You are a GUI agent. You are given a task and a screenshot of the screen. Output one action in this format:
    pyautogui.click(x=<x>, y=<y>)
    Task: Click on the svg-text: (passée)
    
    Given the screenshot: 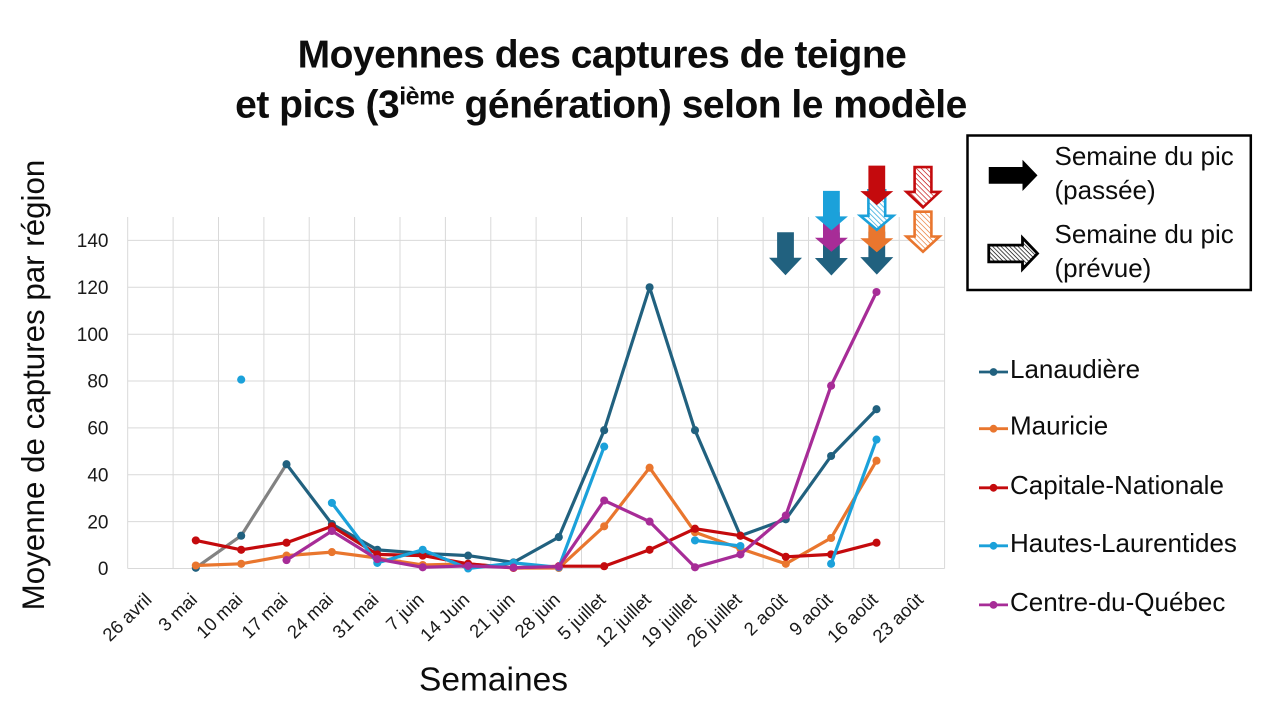 What is the action you would take?
    pyautogui.click(x=1105, y=190)
    